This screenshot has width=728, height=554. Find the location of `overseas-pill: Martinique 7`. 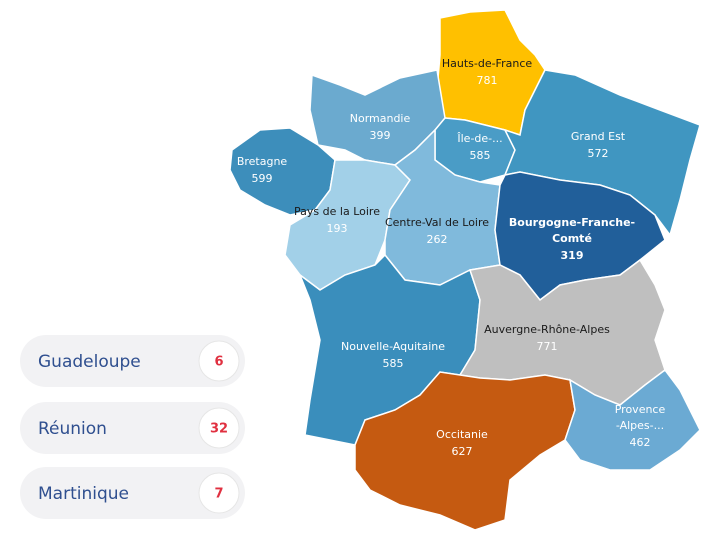

overseas-pill: Martinique 7 is located at coordinates (132, 493).